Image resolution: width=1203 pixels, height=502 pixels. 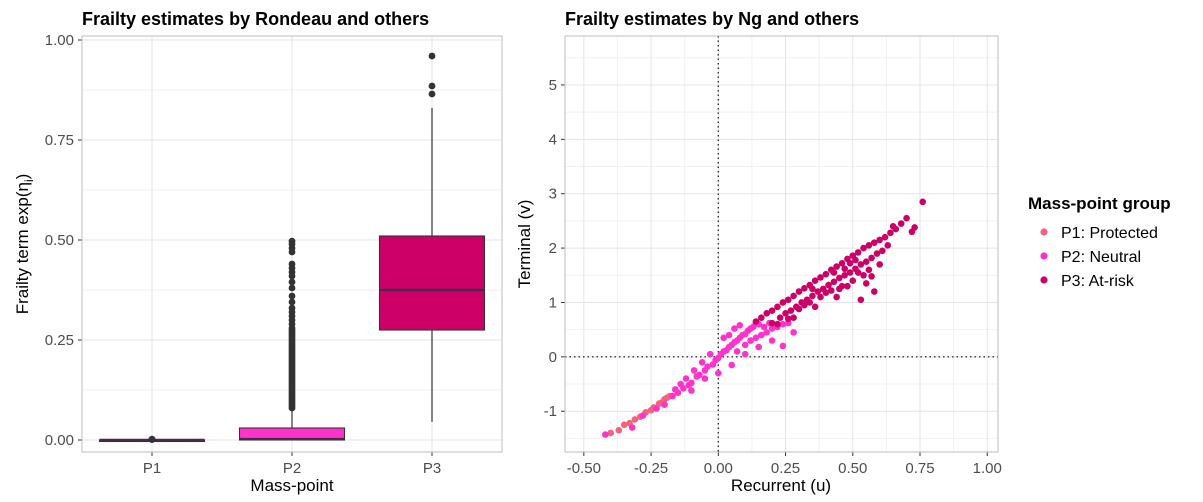 What do you see at coordinates (781, 485) in the screenshot?
I see `scatter-x-label: Recurrent (u)` at bounding box center [781, 485].